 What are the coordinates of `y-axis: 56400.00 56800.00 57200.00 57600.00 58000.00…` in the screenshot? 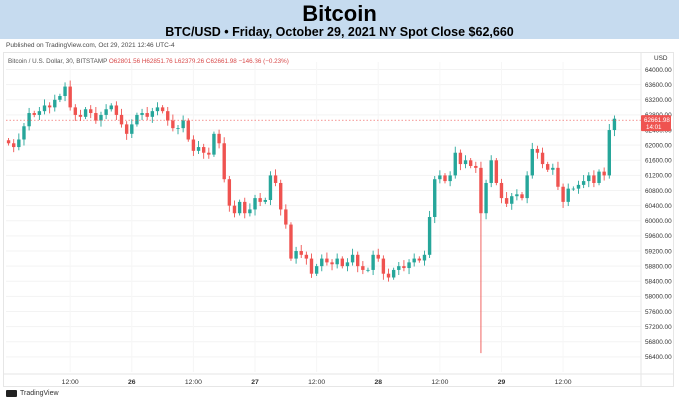 It's located at (656, 219).